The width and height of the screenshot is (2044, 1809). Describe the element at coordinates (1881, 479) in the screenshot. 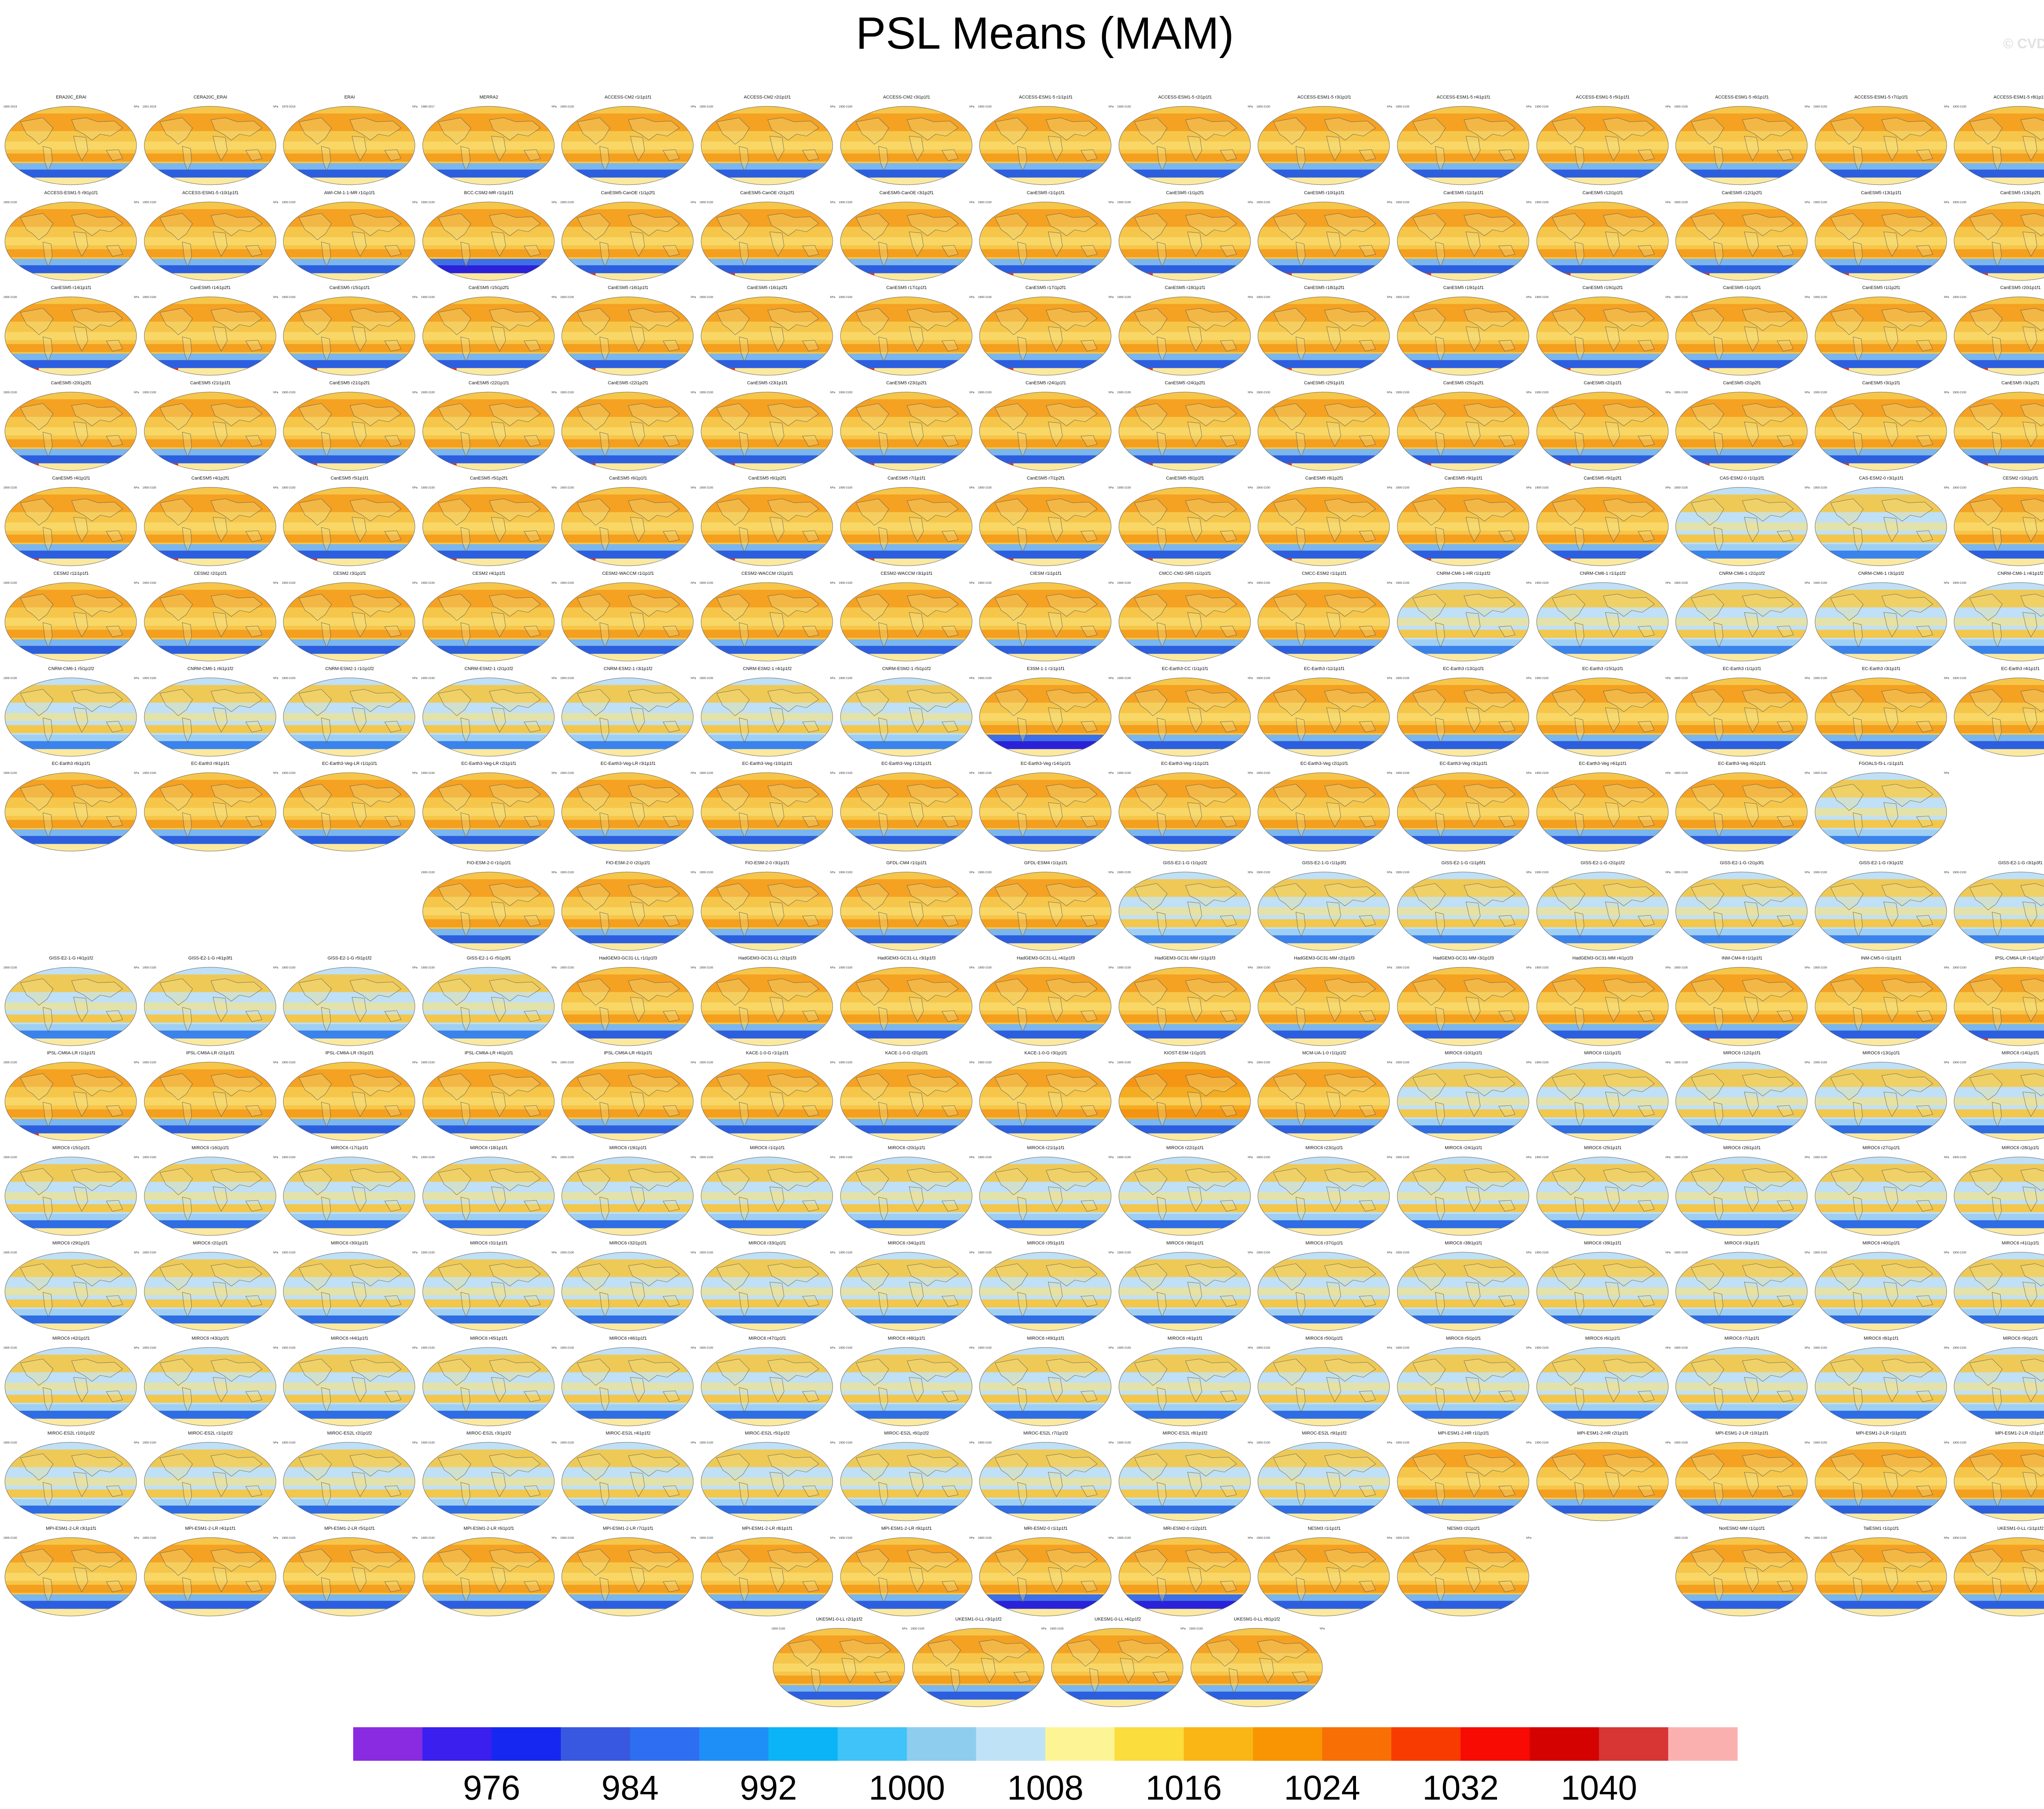

I see `panel-title: CAS-ESM2-0 r3i1p1f1` at that location.